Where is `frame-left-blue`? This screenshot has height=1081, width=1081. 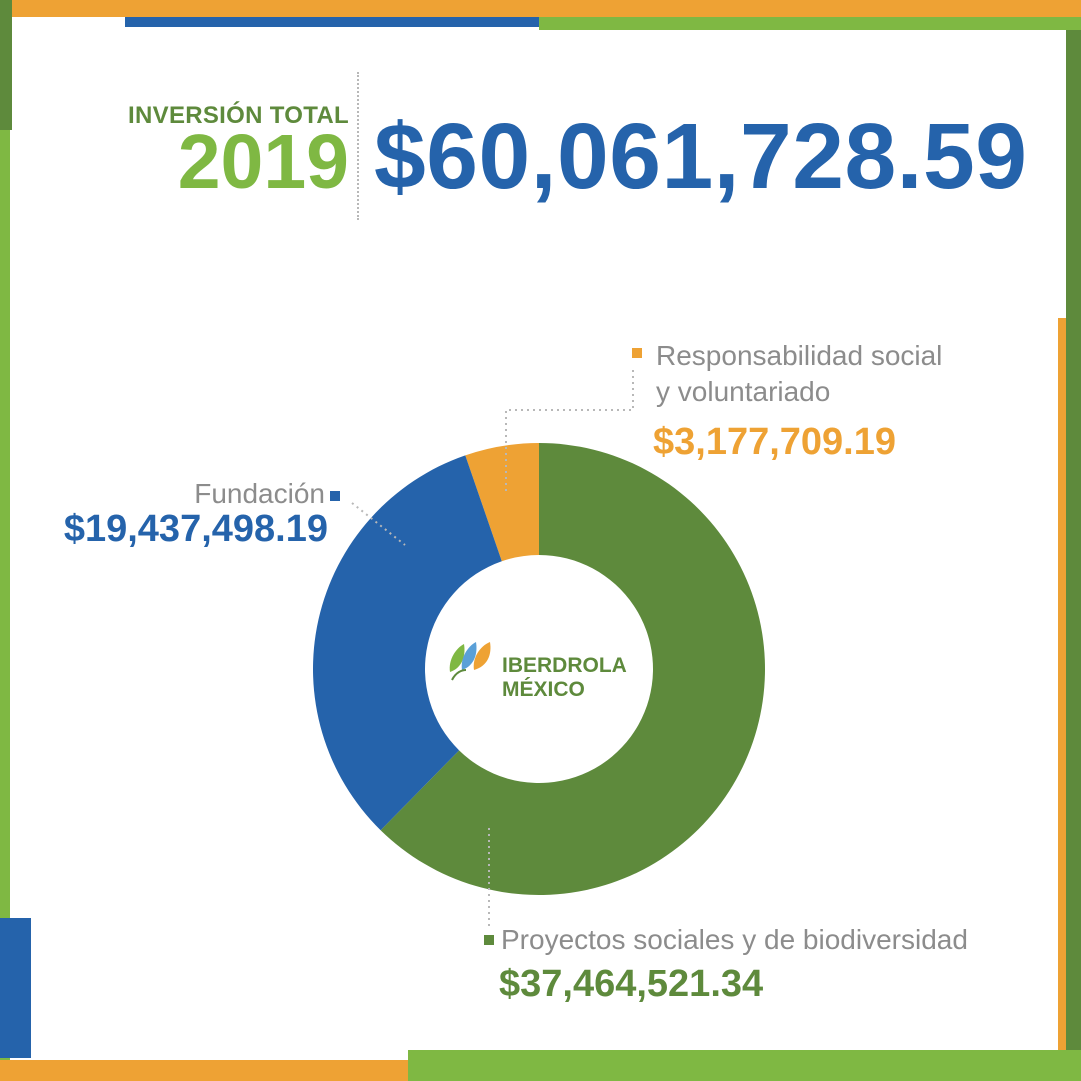
frame-left-blue is located at coordinates (15, 988).